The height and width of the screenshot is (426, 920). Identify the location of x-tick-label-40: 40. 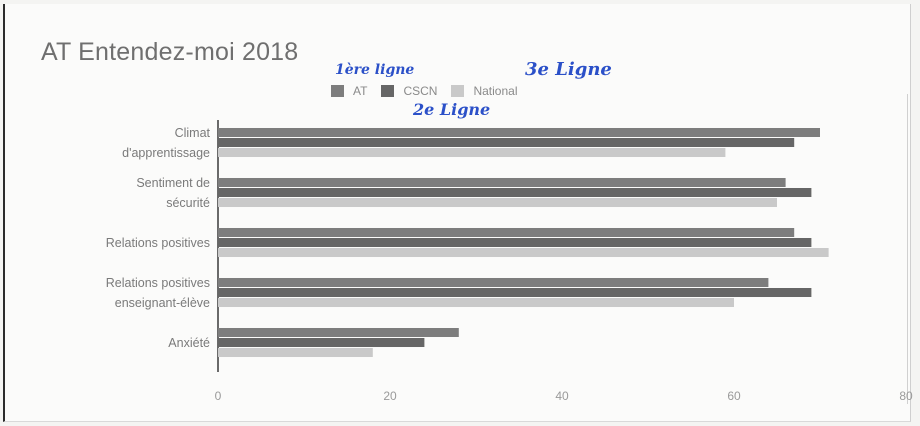
(562, 396).